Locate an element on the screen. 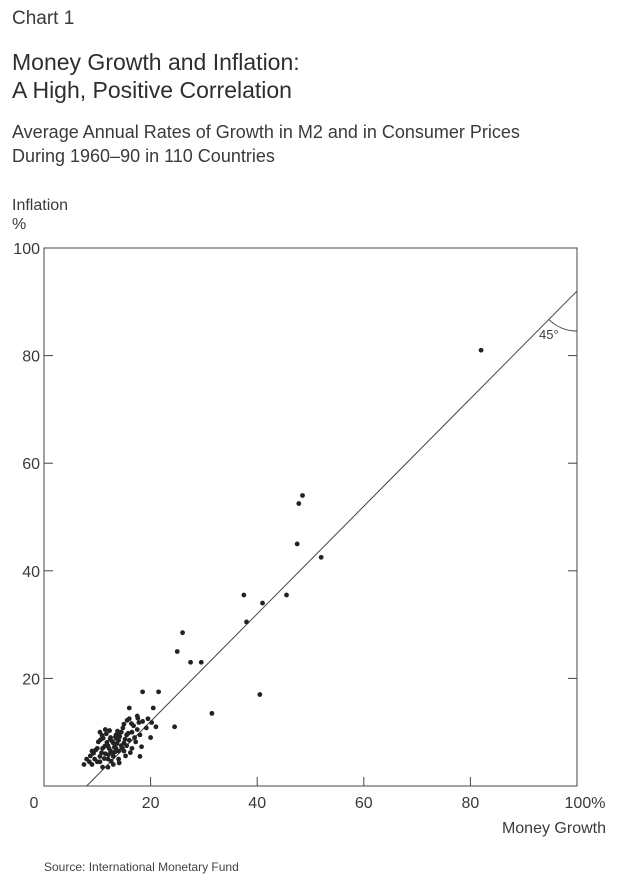  x-tick-label: 40 is located at coordinates (257, 803).